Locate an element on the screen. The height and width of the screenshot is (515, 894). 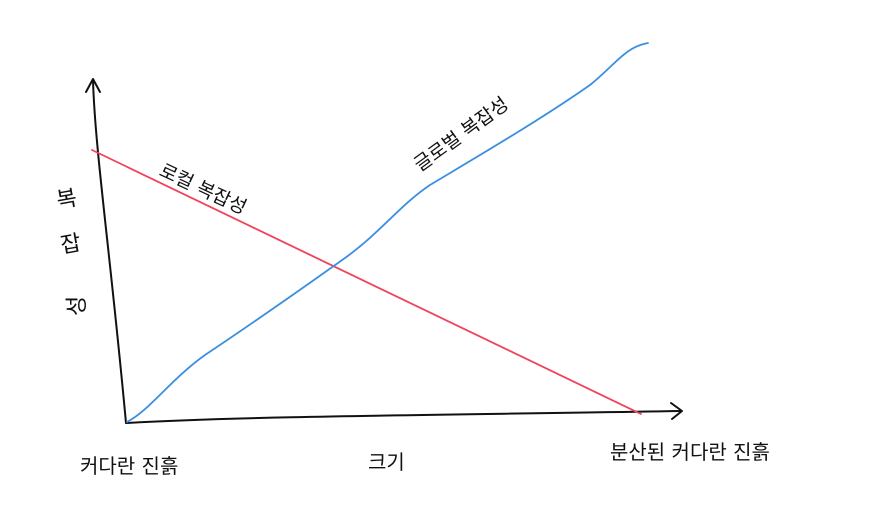
y-axis is located at coordinates (109, 251).